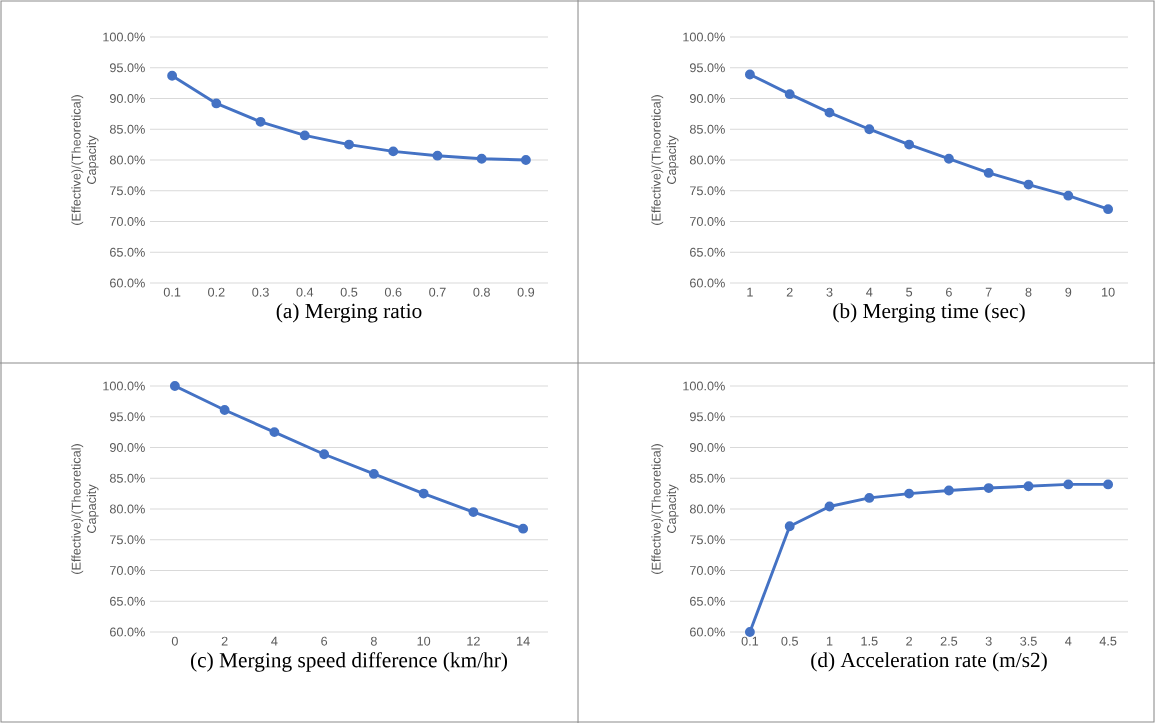  What do you see at coordinates (526, 292) in the screenshot?
I see `x-tick-label: 0.9` at bounding box center [526, 292].